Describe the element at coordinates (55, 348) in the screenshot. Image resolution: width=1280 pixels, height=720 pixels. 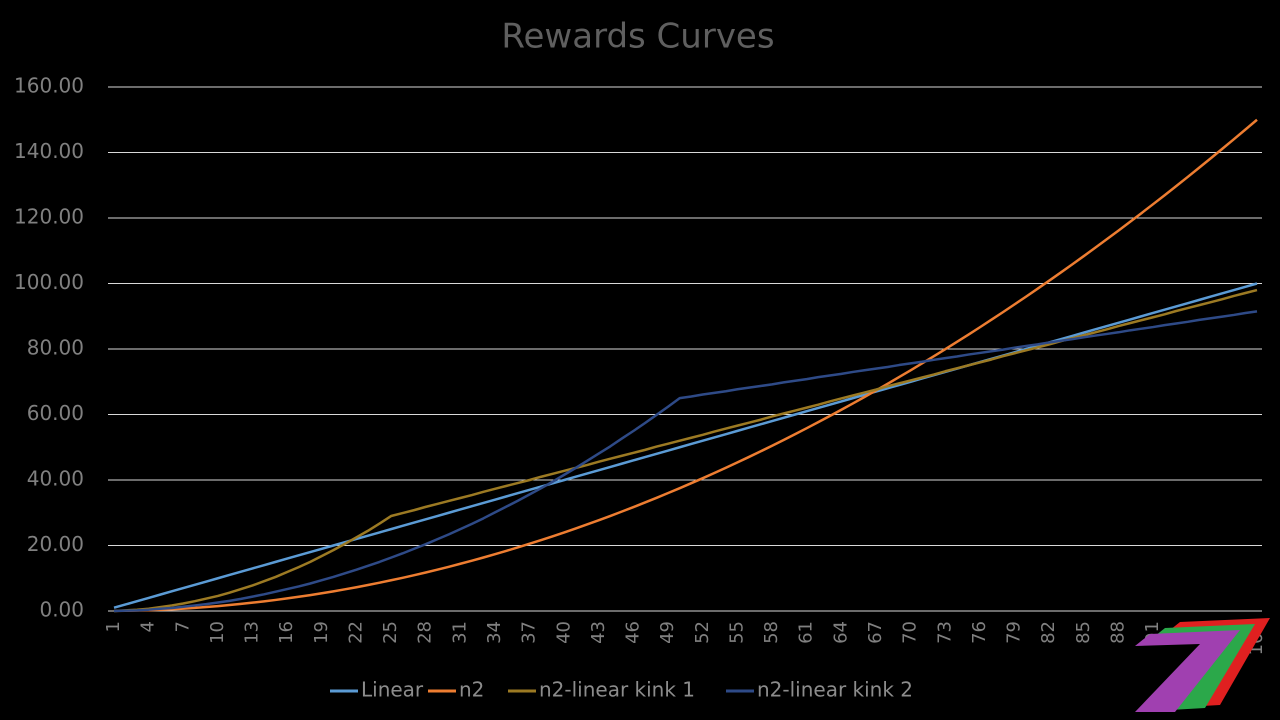
I see `y-tick-label: 80.00` at that location.